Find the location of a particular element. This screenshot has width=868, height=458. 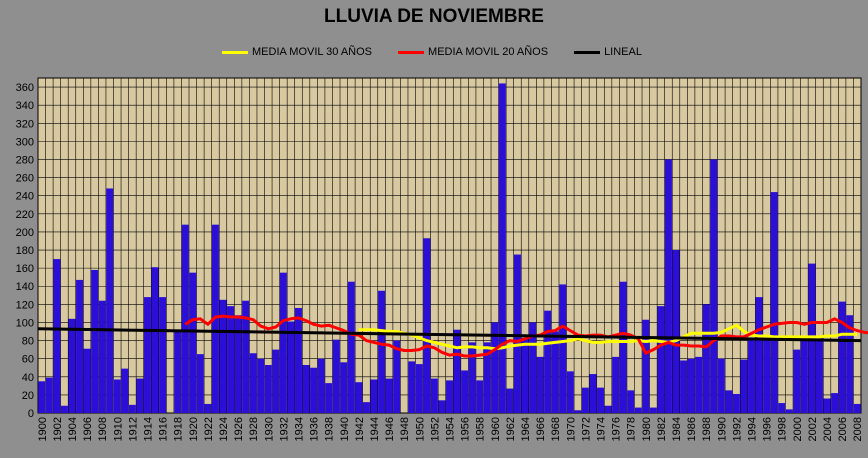

x-tick-label: 1962 is located at coordinates (511, 429).